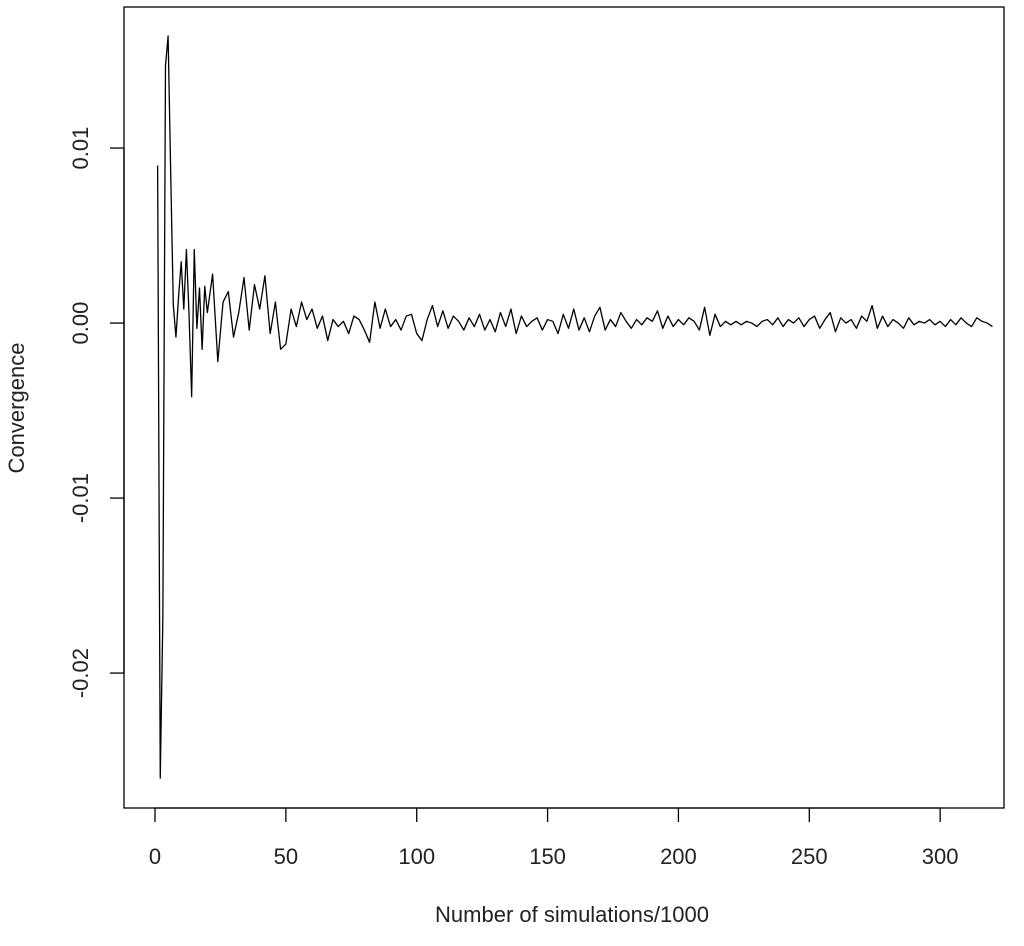 This screenshot has width=1024, height=946. What do you see at coordinates (809, 856) in the screenshot?
I see `x-tick-label: 250` at bounding box center [809, 856].